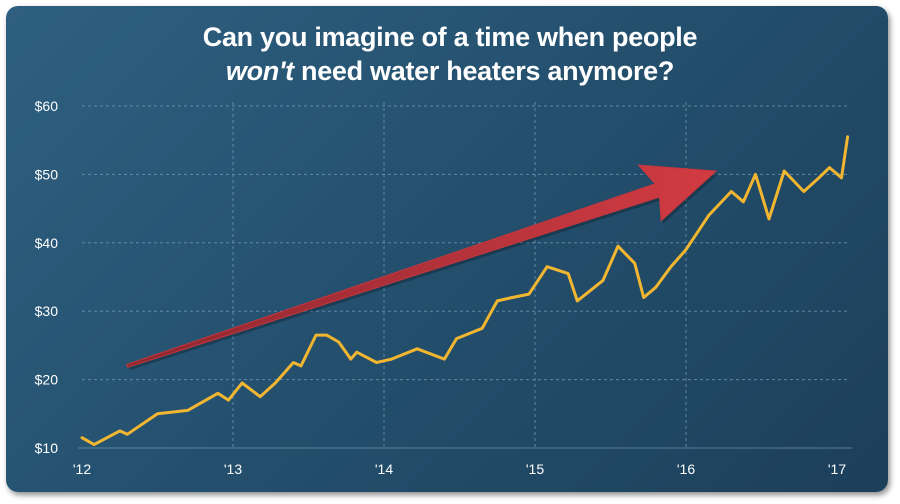 Image resolution: width=900 pixels, height=504 pixels. Describe the element at coordinates (686, 469) in the screenshot. I see `x-tick-label: '16` at that location.